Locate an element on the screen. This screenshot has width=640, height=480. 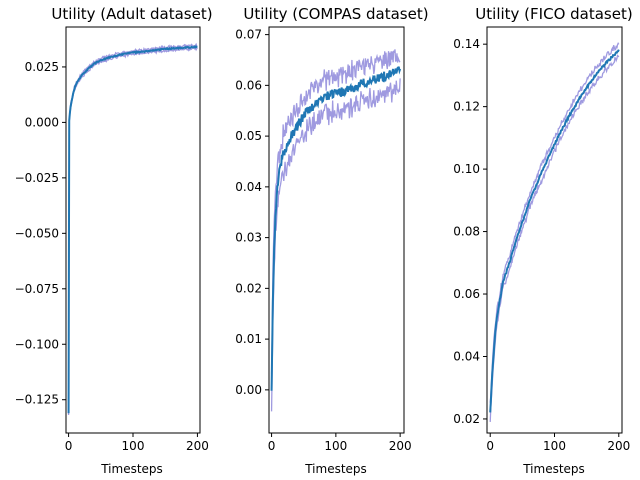
x-tick-label-fico: 0 is located at coordinates (490, 446).